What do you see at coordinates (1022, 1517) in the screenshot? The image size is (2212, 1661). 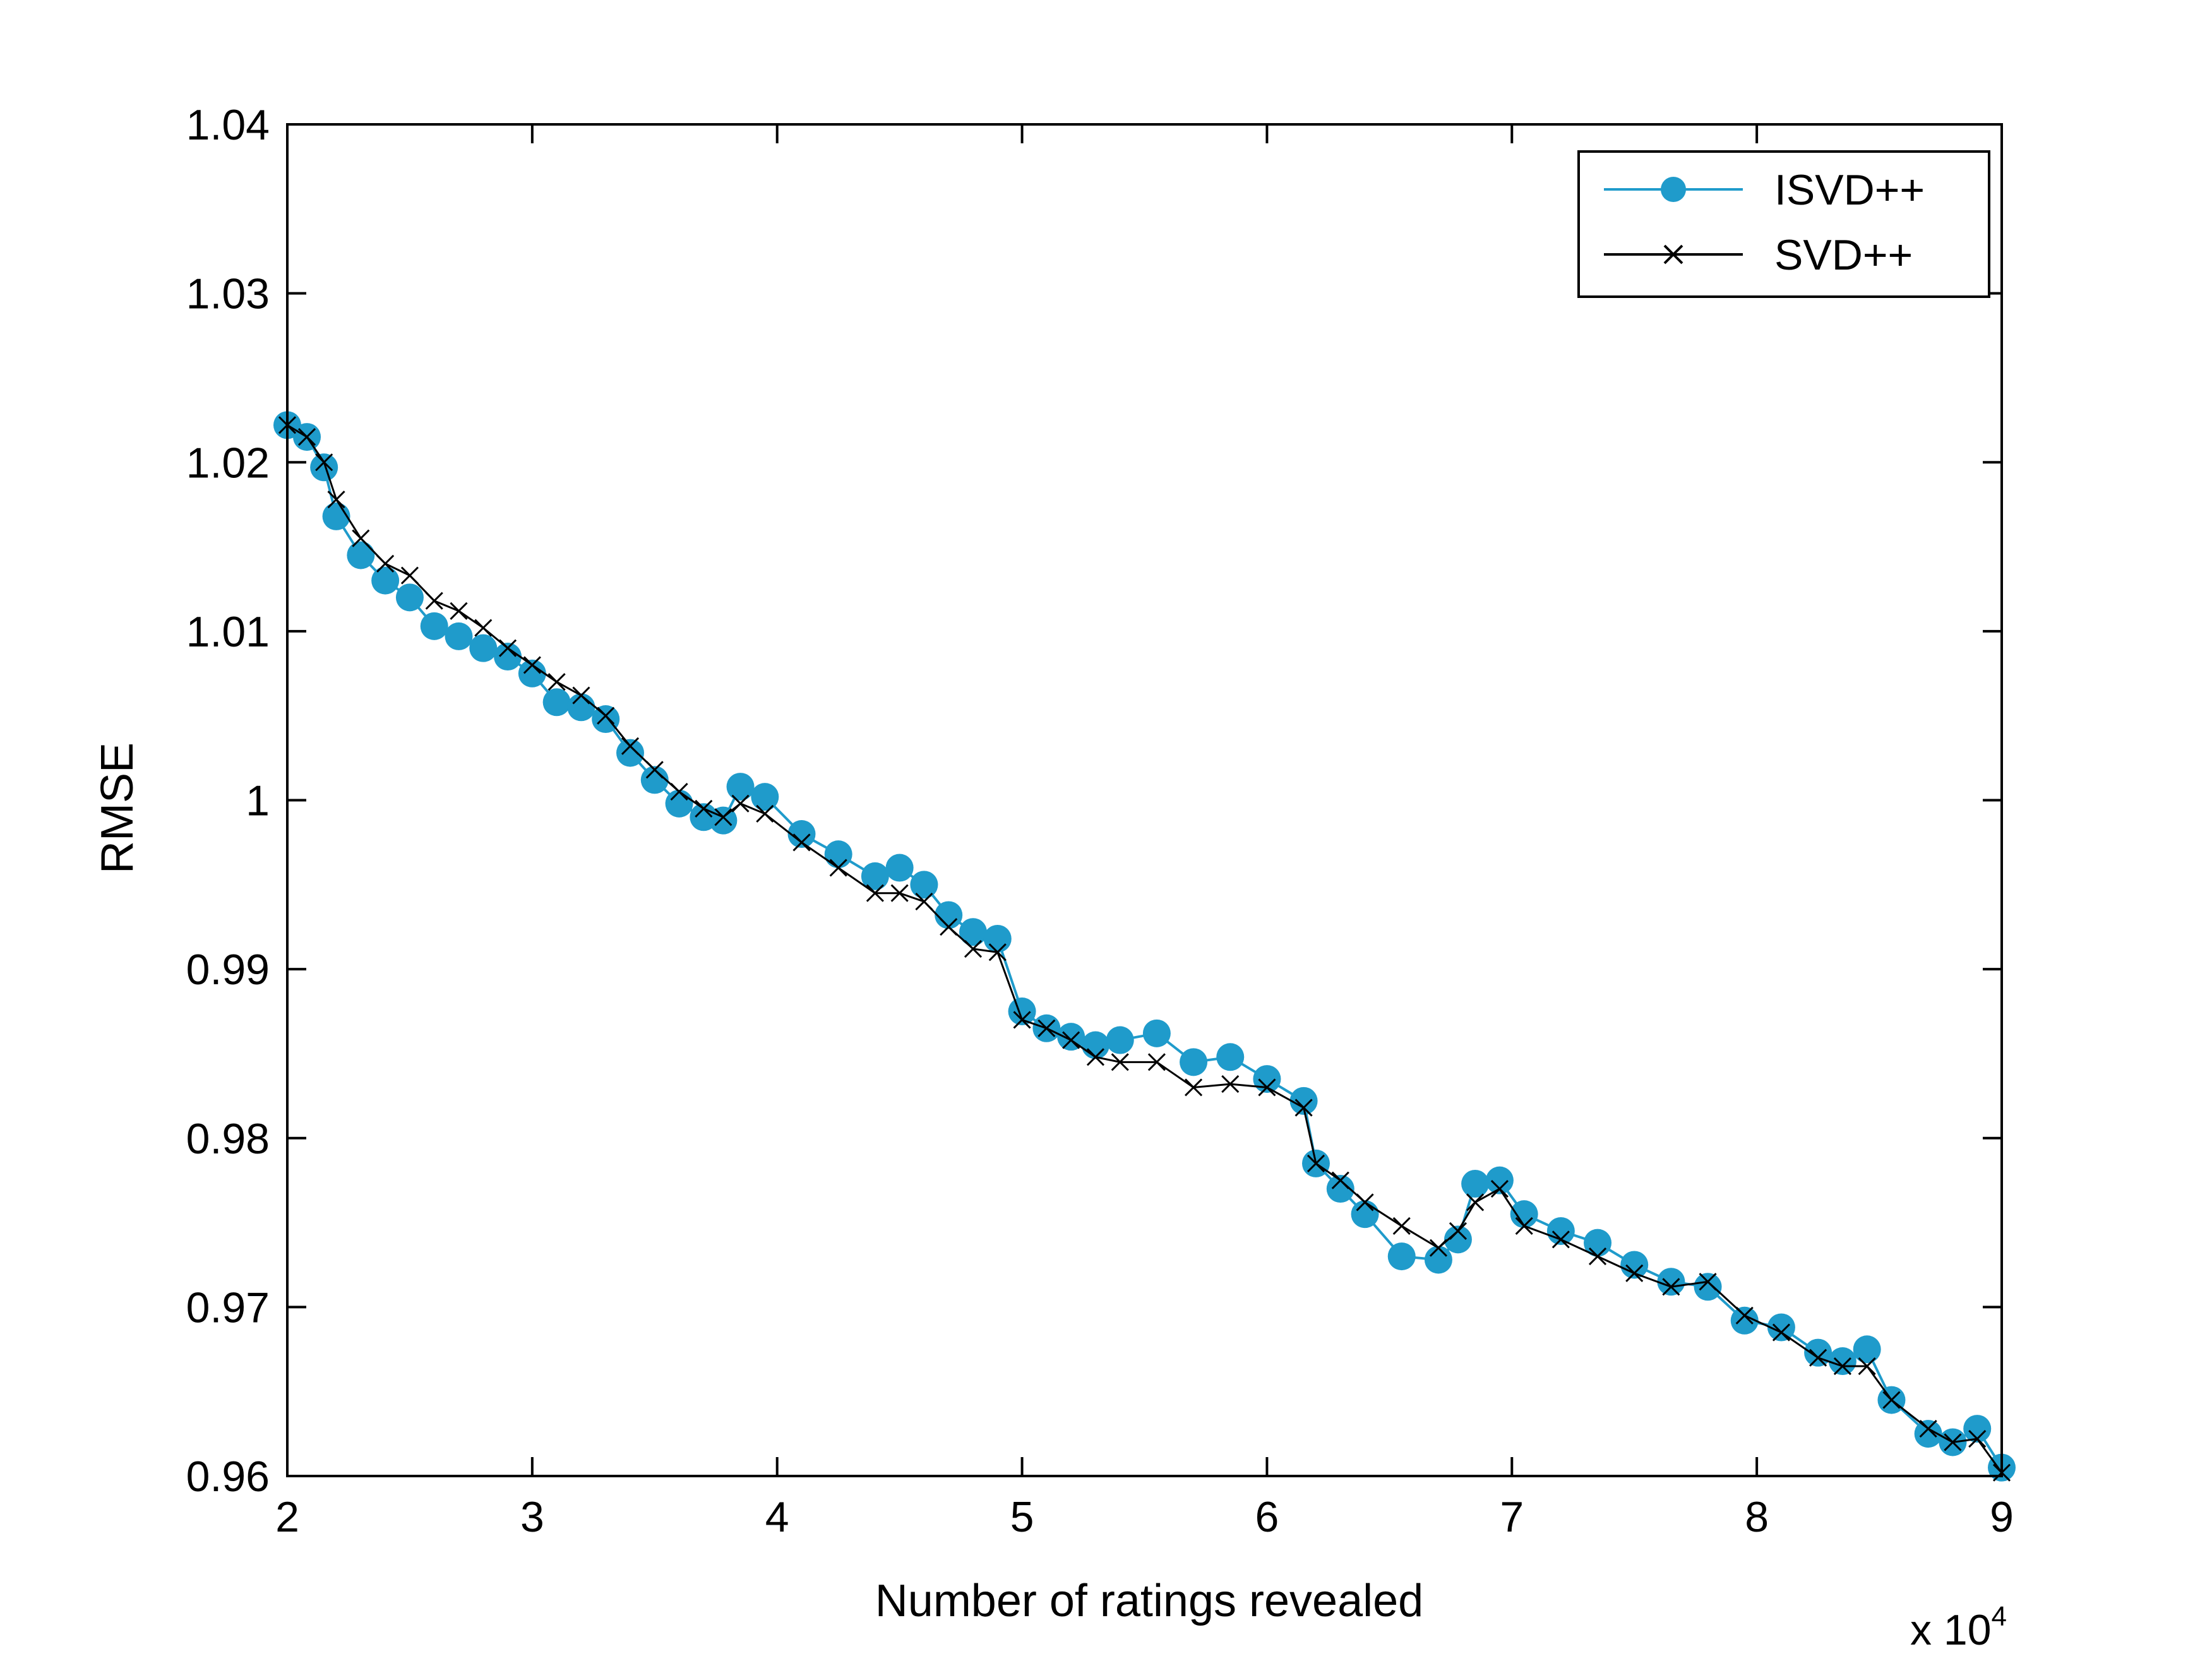 I see `x-tick-label: 5` at bounding box center [1022, 1517].